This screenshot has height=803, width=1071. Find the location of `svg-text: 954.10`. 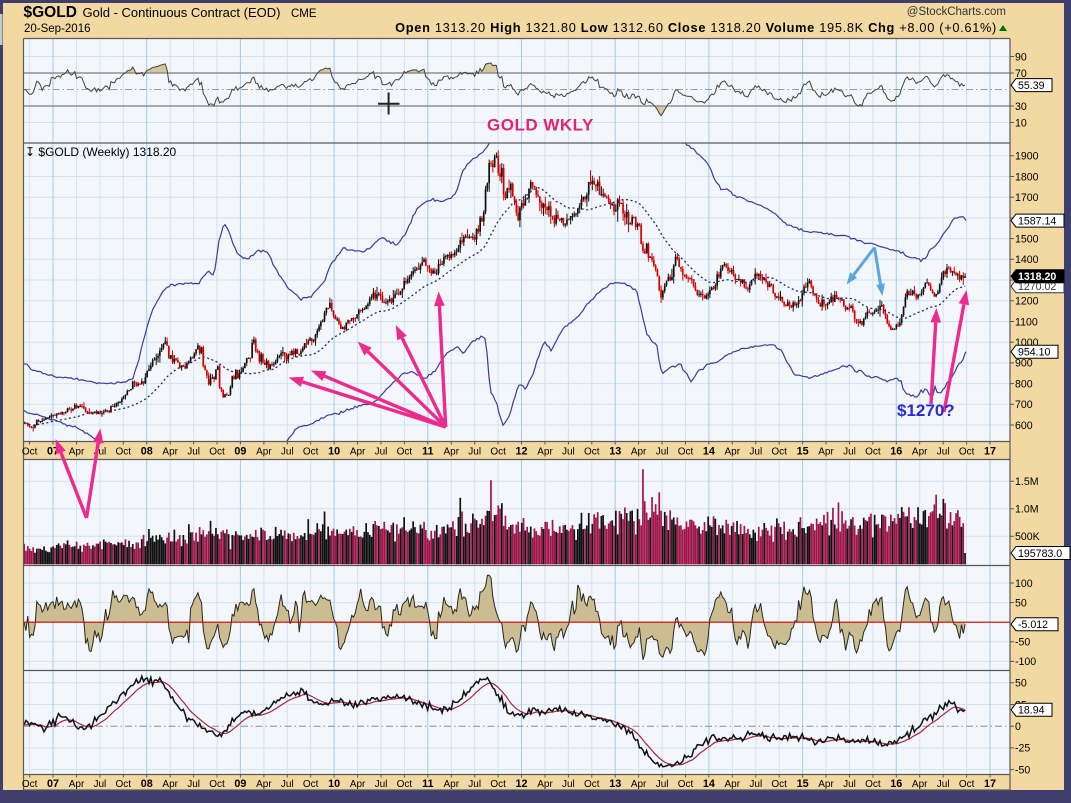

svg-text: 954.10 is located at coordinates (1034, 353).